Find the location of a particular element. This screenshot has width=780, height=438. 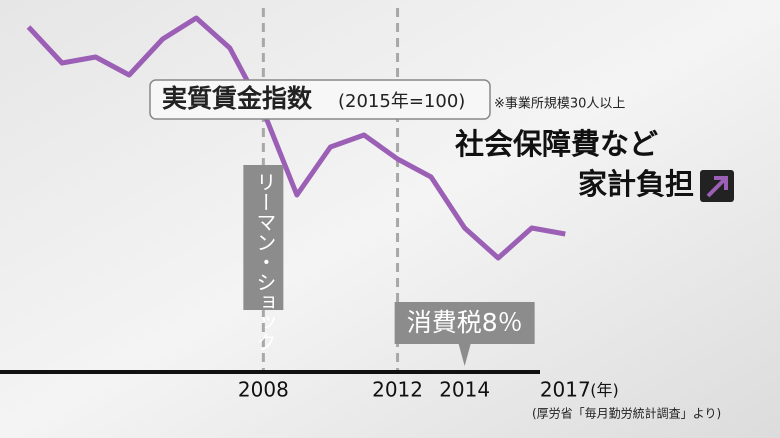

note: ※事業所規模30人以上 is located at coordinates (559, 104).